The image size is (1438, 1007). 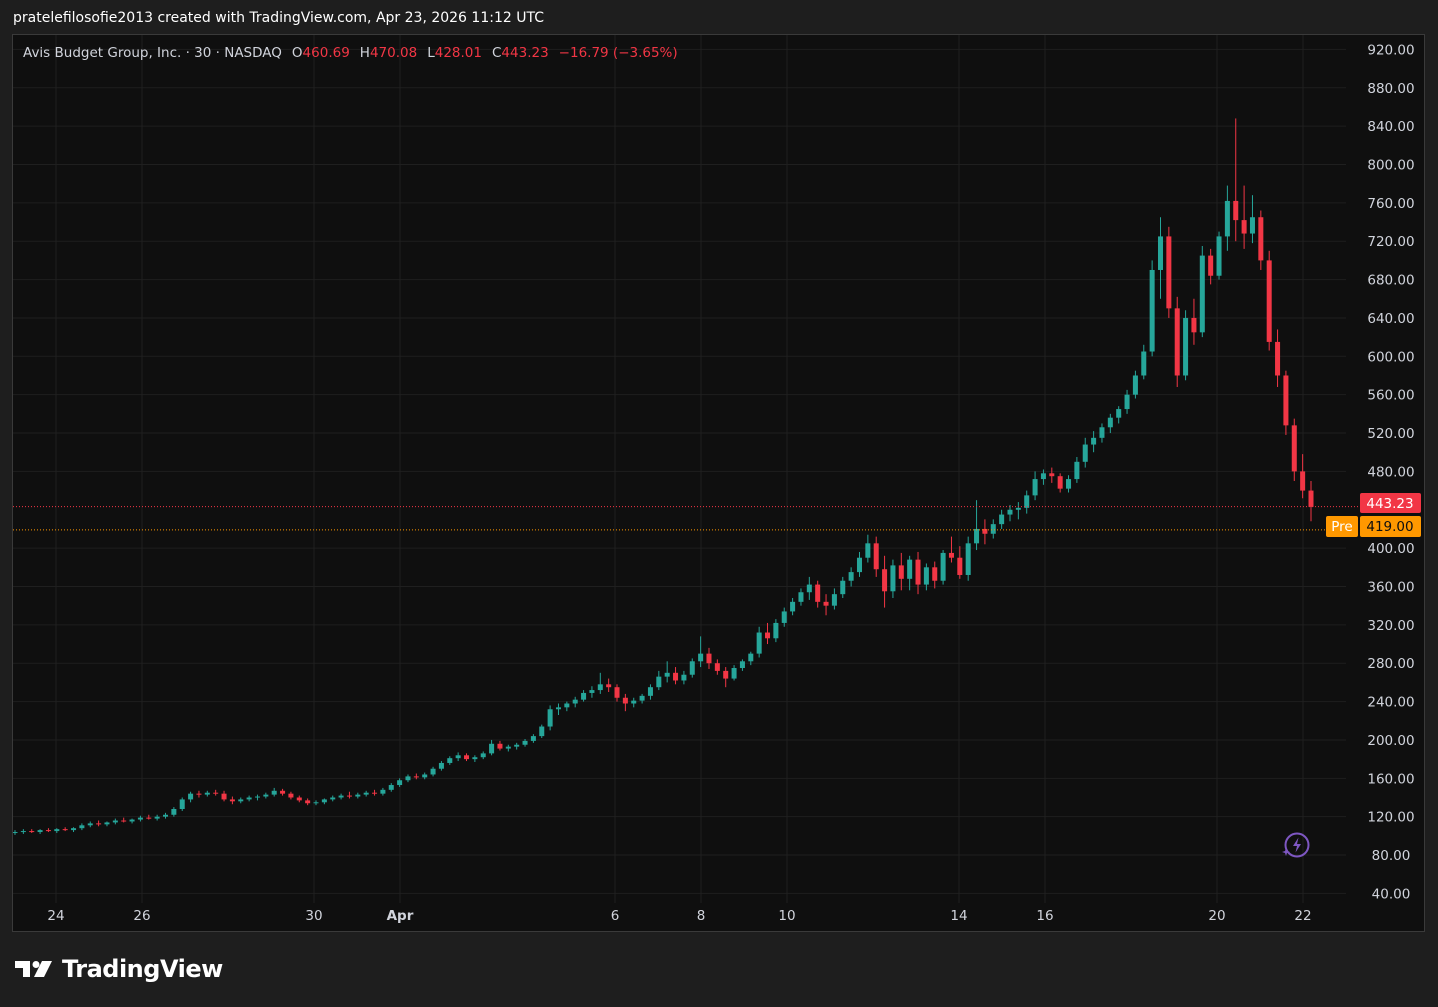 I want to click on x-tick-label: 20, so click(x=1216, y=916).